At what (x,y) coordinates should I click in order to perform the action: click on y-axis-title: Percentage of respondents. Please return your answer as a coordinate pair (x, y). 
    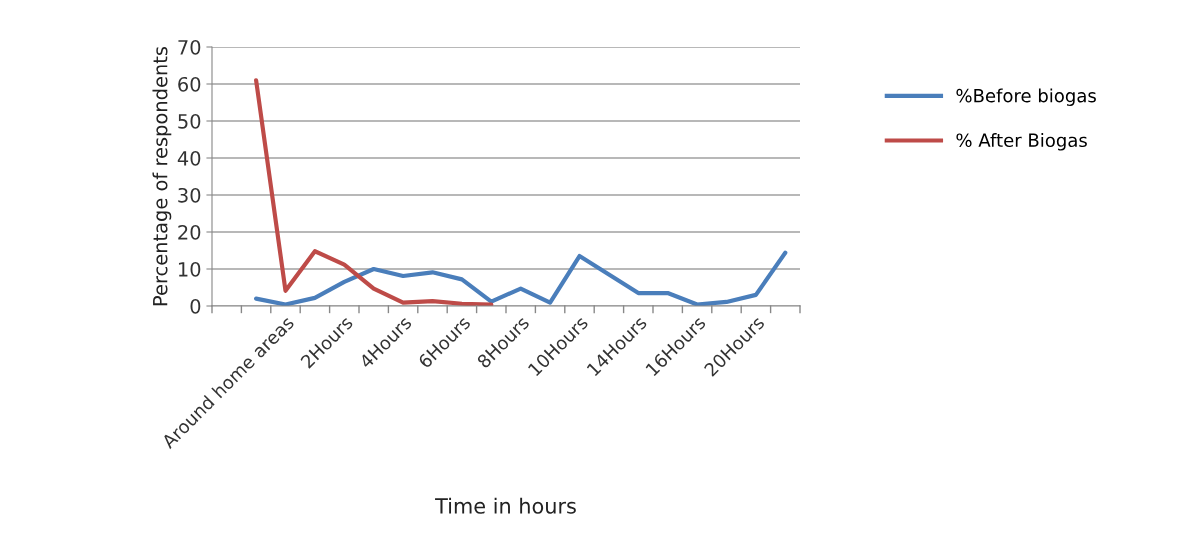
    Looking at the image, I should click on (162, 176).